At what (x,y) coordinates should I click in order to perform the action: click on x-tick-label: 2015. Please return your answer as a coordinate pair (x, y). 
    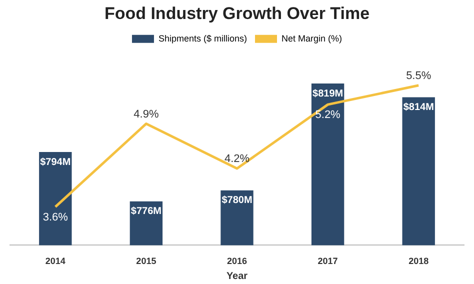
    Looking at the image, I should click on (146, 261).